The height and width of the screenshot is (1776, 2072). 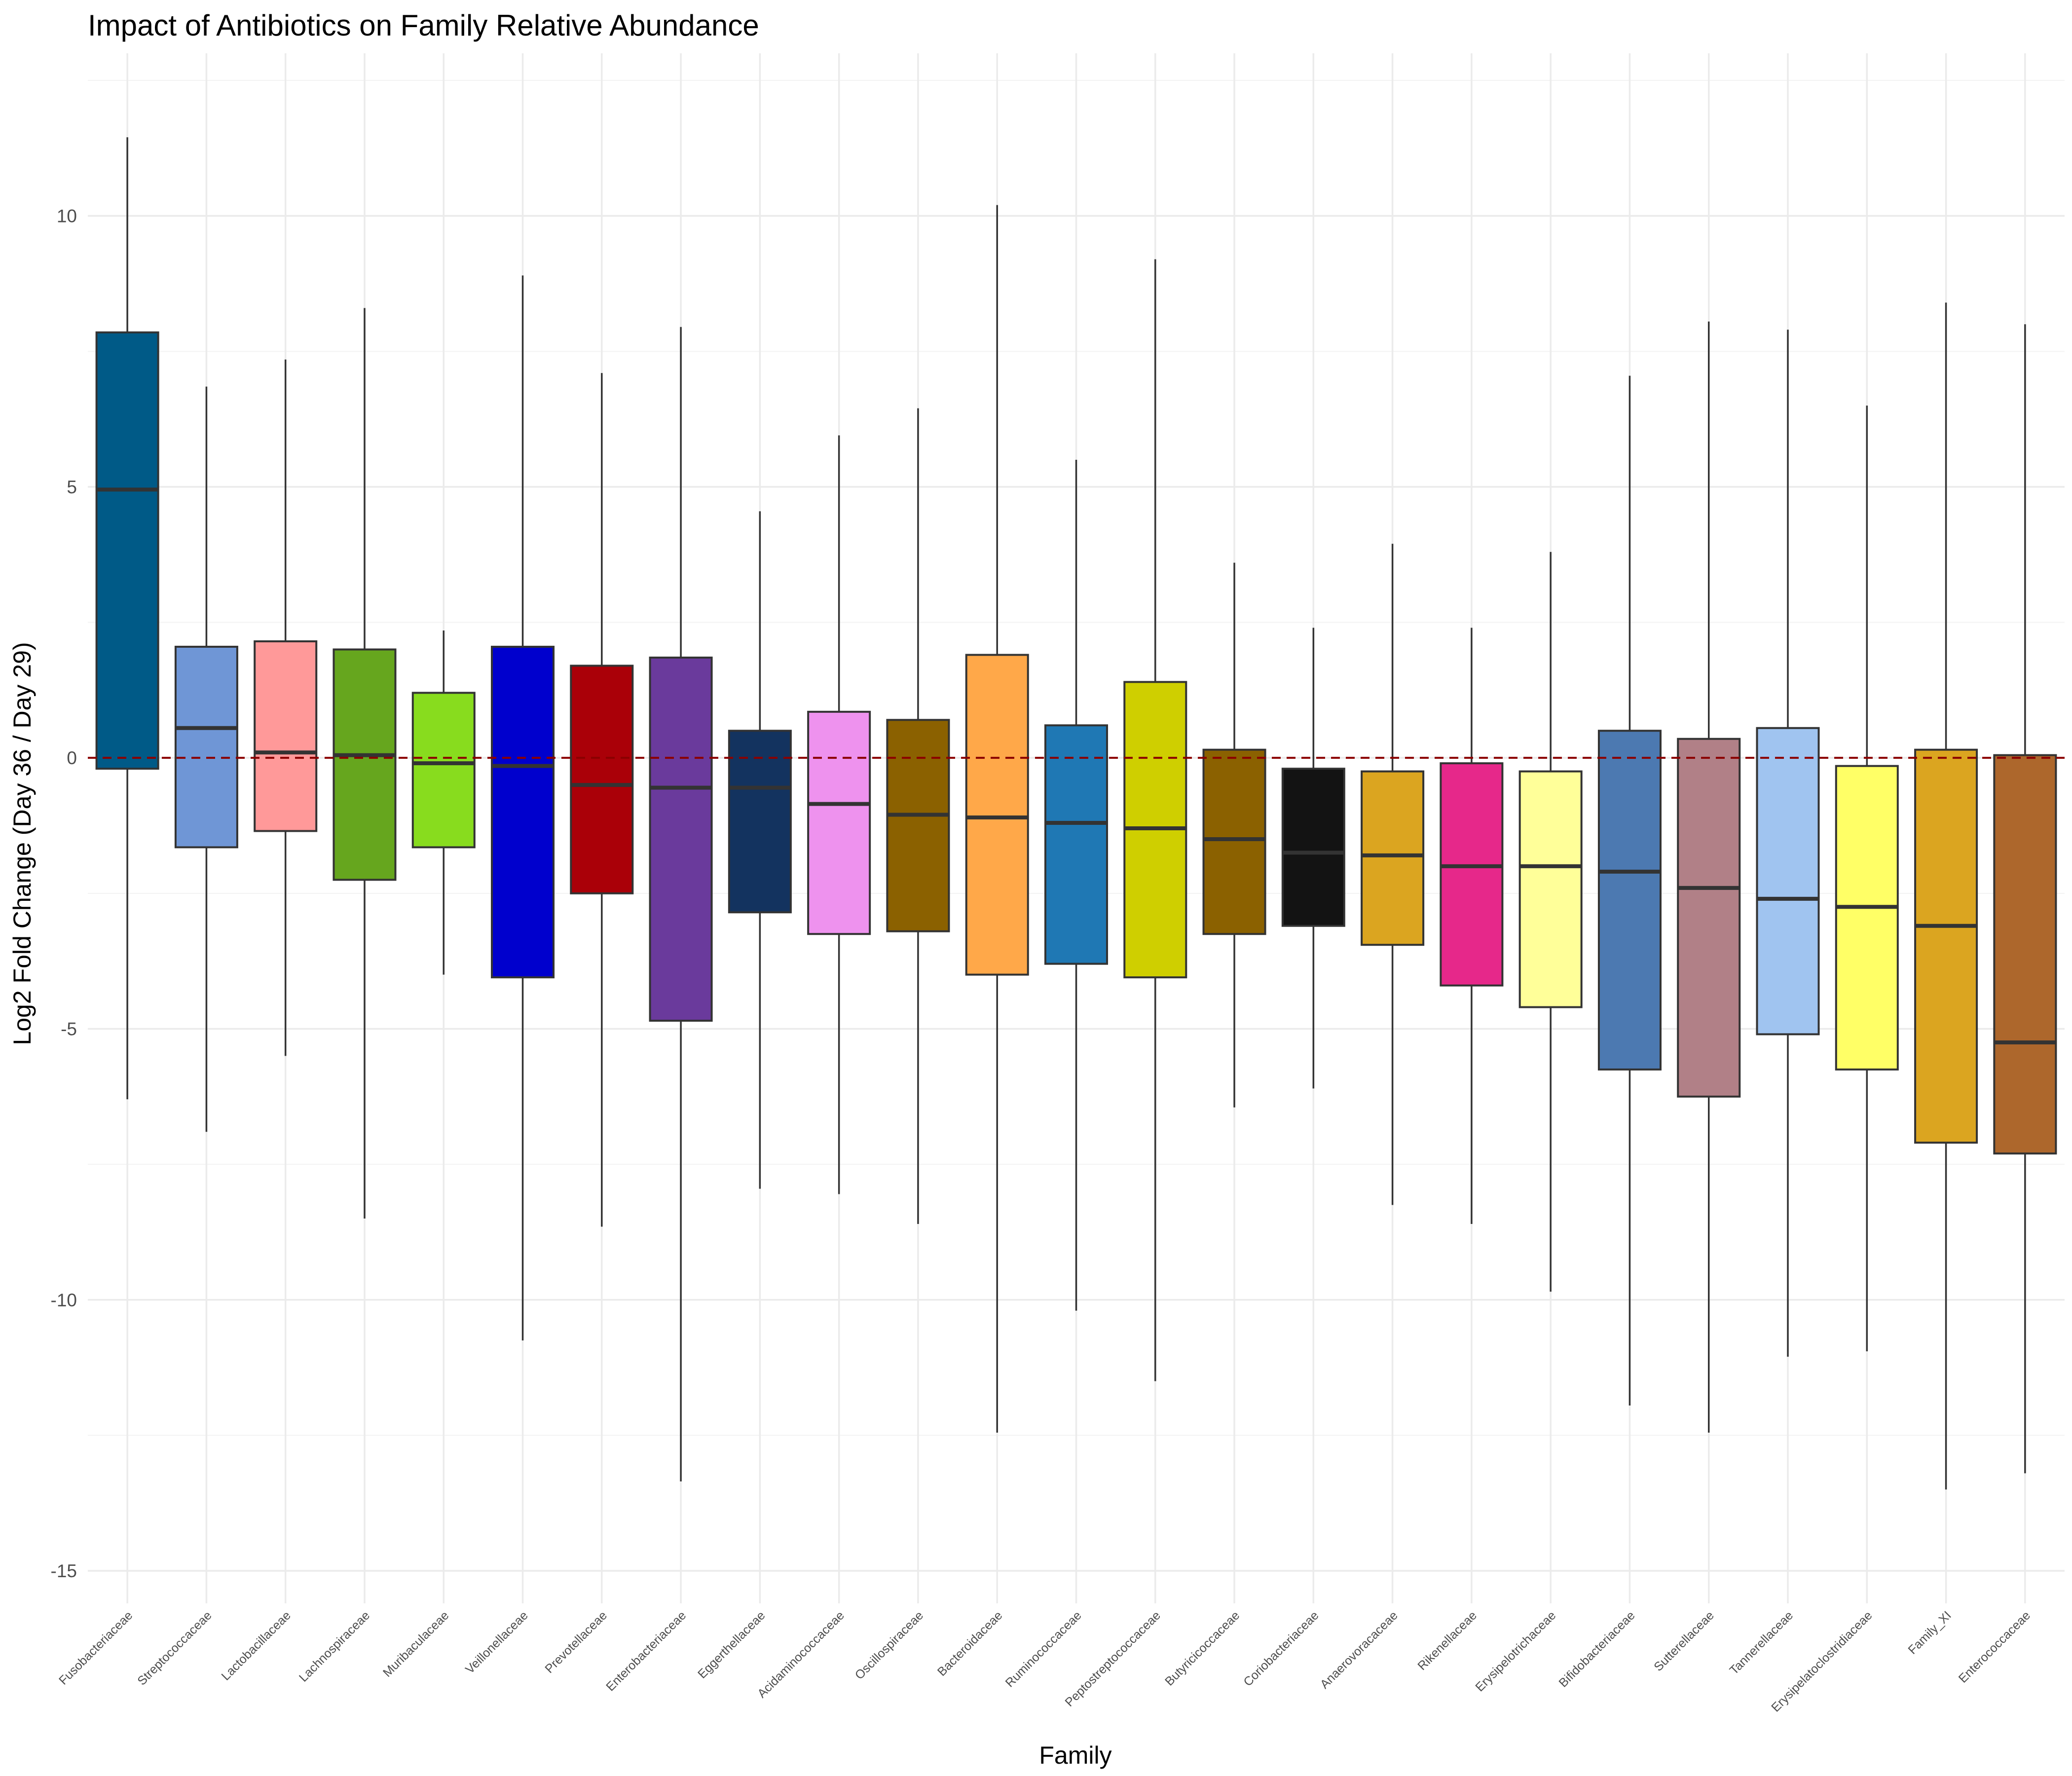 I want to click on box-ruminococcaceae, so click(x=1076, y=885).